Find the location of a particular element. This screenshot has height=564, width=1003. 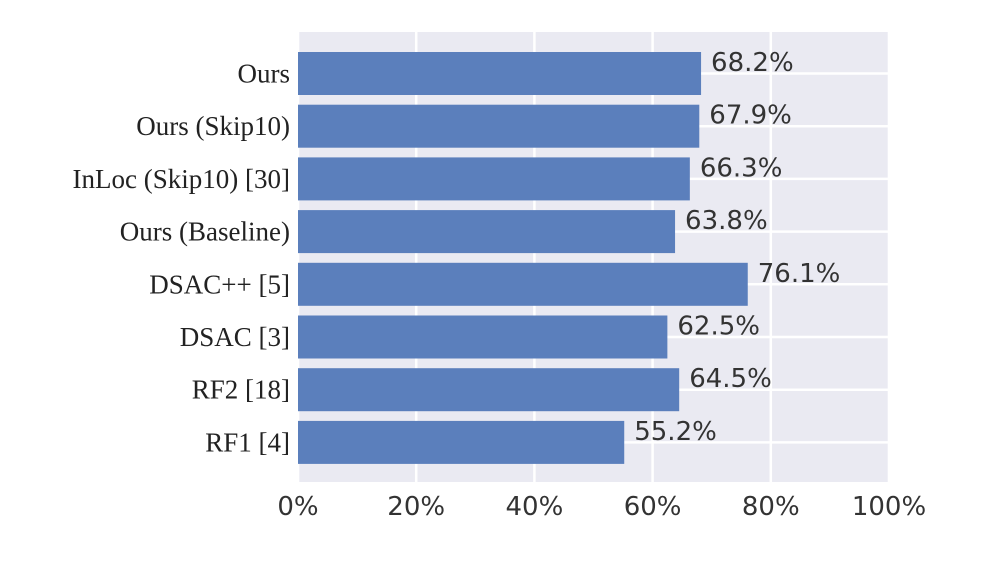

x-tick-label: 20% is located at coordinates (416, 507).